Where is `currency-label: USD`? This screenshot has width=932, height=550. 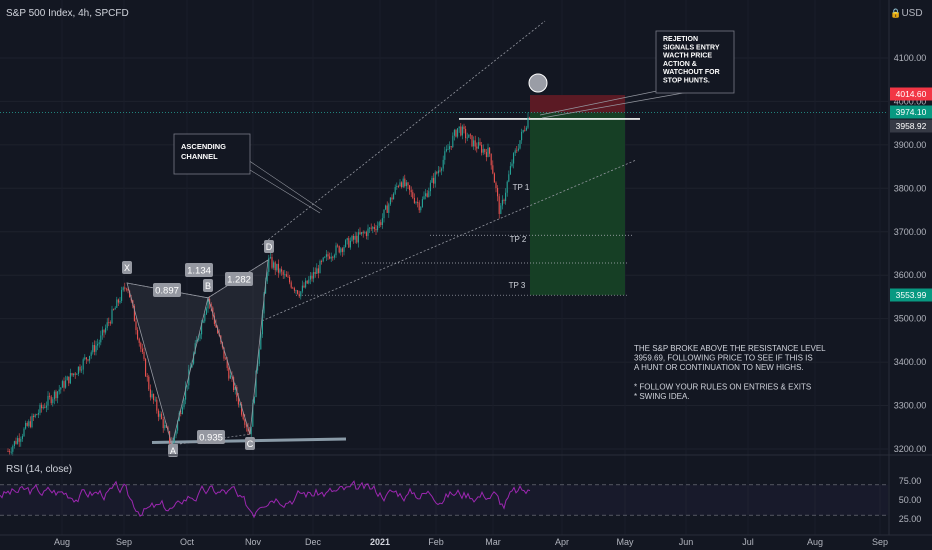
currency-label: USD is located at coordinates (911, 13).